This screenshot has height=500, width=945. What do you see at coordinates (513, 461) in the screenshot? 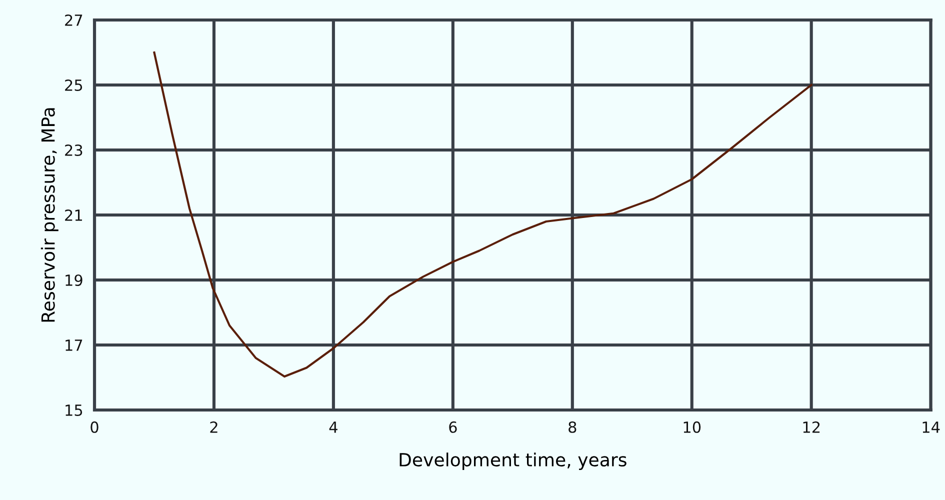
I see `x-axis-title: Development time, years` at bounding box center [513, 461].